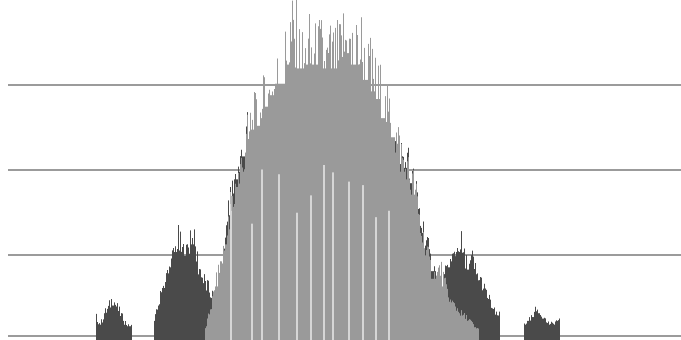 This screenshot has width=681, height=340. I want to click on series-gaps, so click(310, 252).